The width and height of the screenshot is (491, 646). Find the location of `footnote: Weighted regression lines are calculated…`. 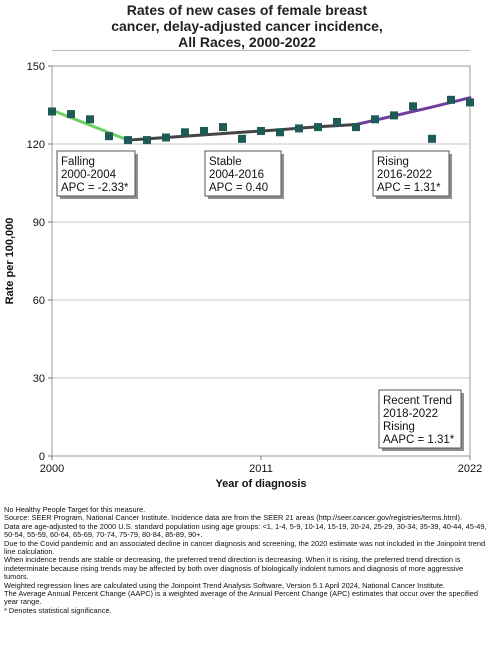

footnote: Weighted regression lines are calculated… is located at coordinates (225, 585).